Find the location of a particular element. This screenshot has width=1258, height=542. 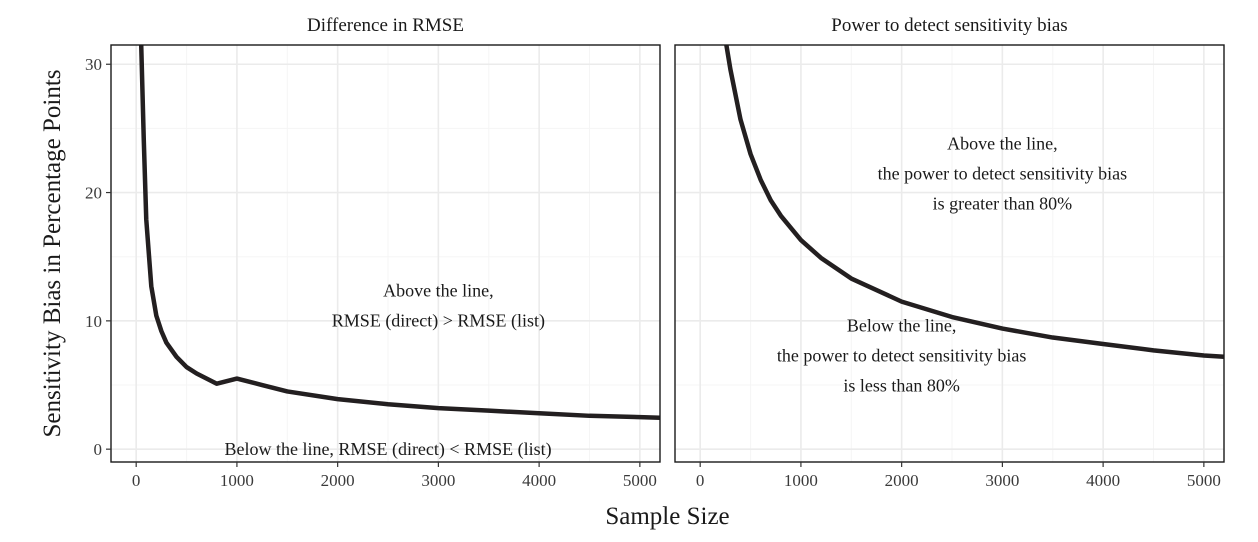

x-axis-title: Sample Size is located at coordinates (667, 516).